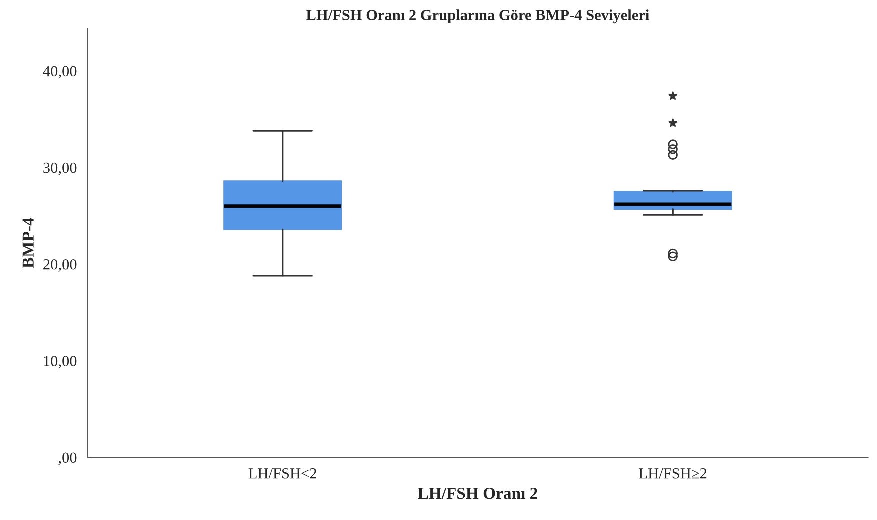 This screenshot has width=877, height=520. I want to click on y-tick-label: 30,00, so click(60, 169).